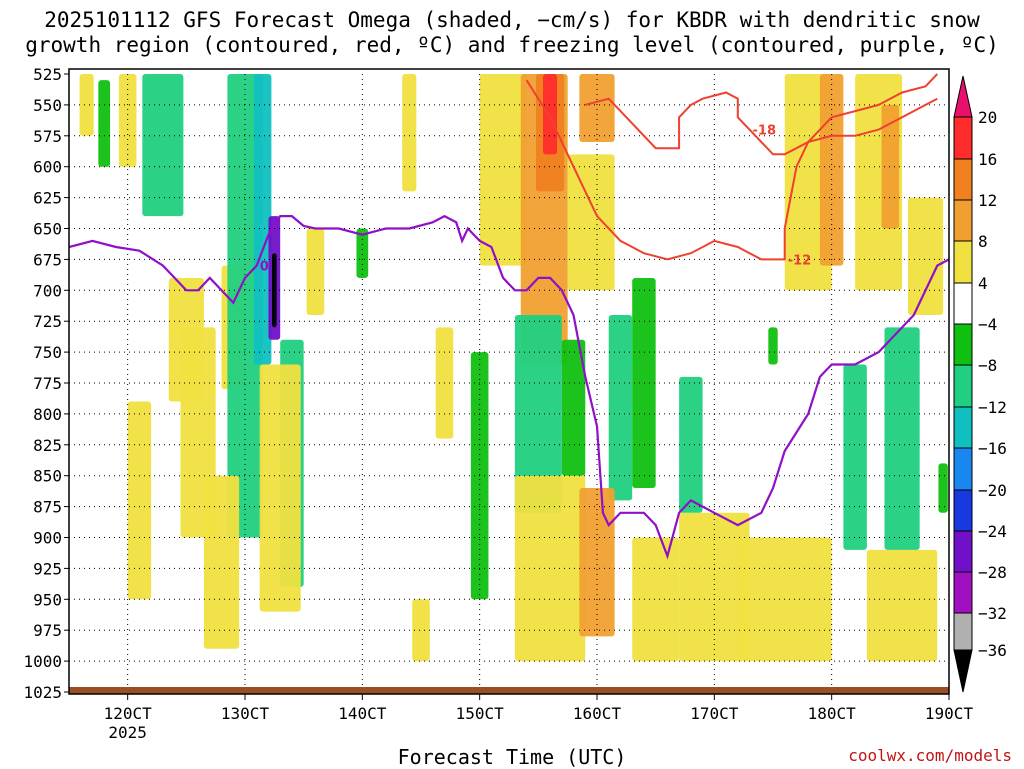 The image size is (1024, 769). What do you see at coordinates (47, 352) in the screenshot?
I see `y-tick-label: 750` at bounding box center [47, 352].